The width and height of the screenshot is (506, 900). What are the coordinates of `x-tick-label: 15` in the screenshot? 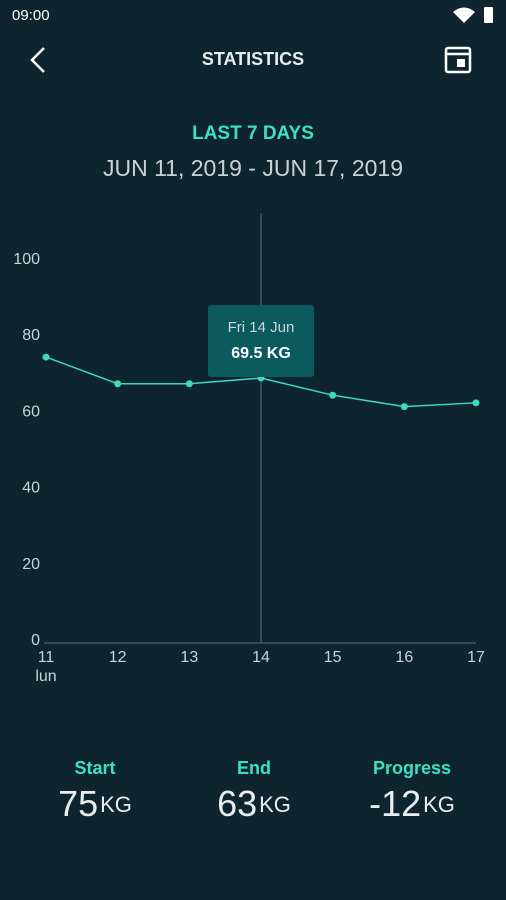 It's located at (333, 657).